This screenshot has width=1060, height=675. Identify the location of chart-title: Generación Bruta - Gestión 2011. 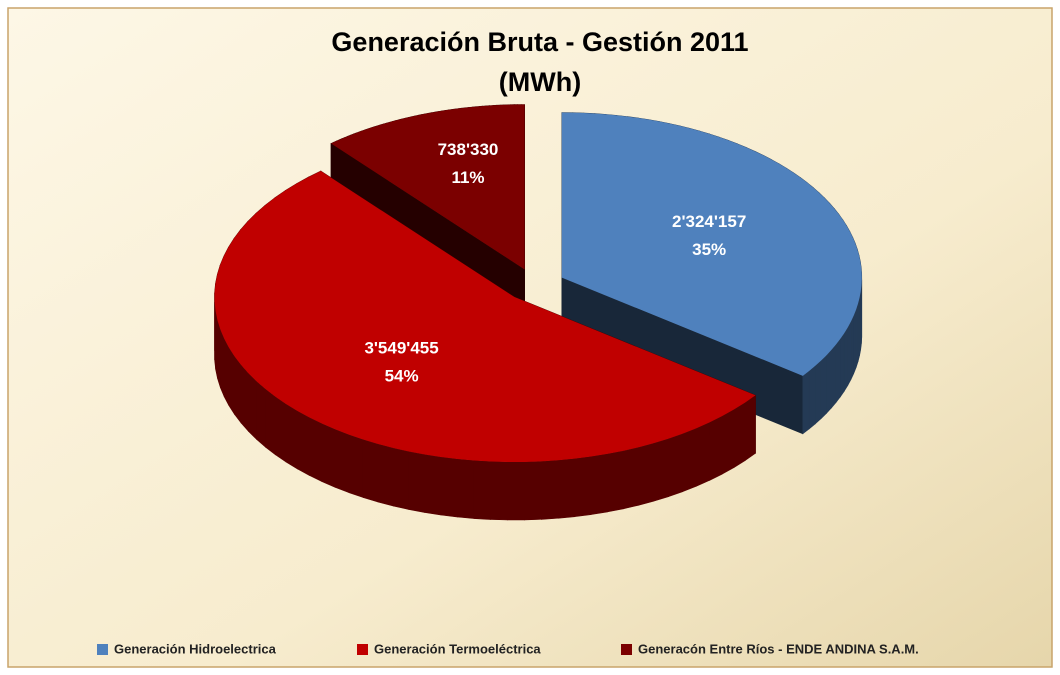
(539, 42).